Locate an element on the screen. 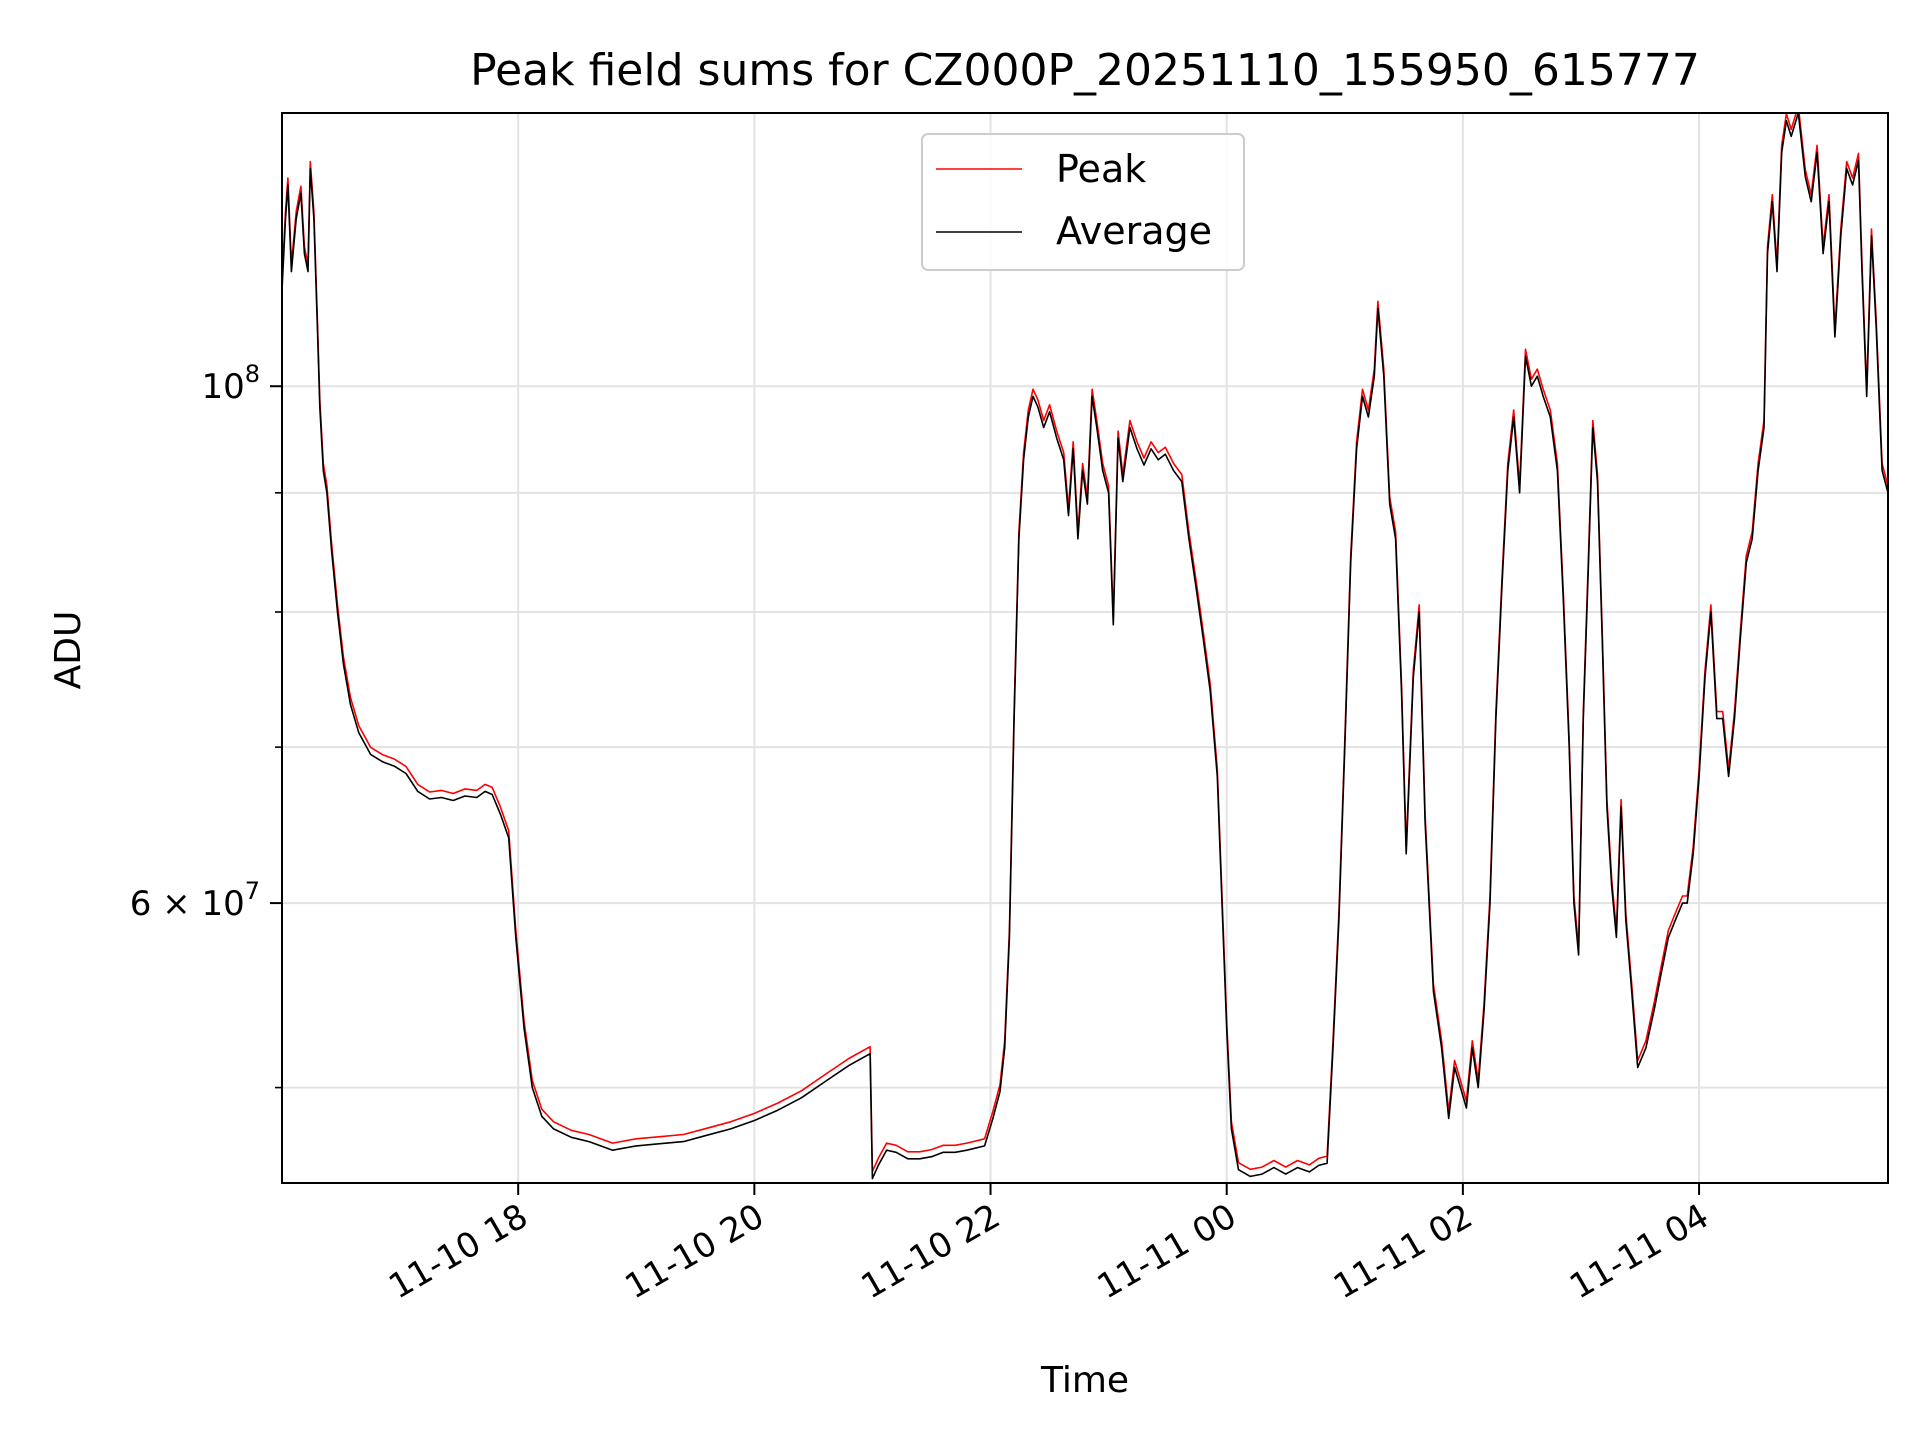 This screenshot has height=1440, width=1920. legend: Peak Average is located at coordinates (1083, 202).